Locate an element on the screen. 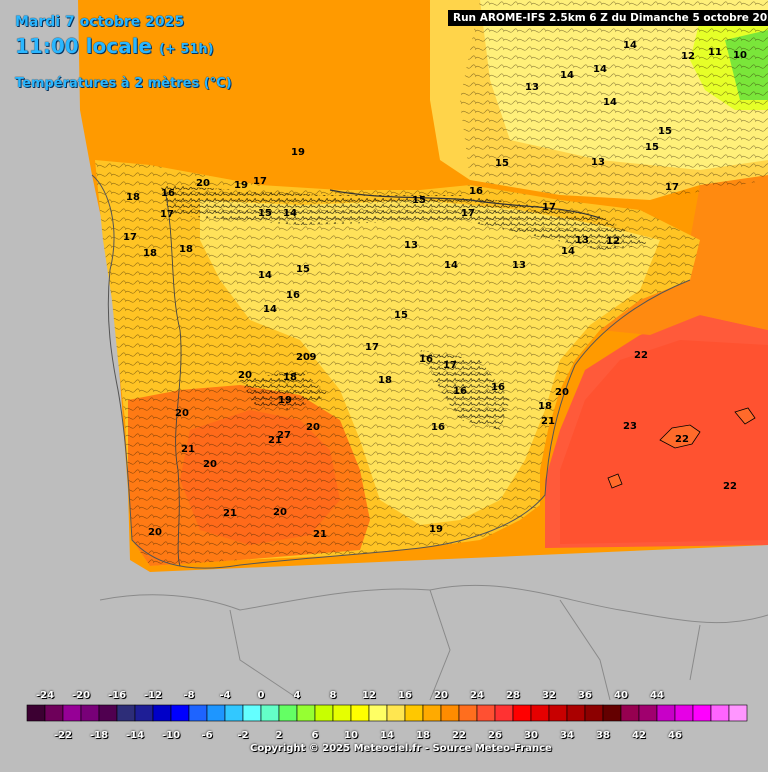 This screenshot has width=768, height=772. legend-tick-bottom: 14 is located at coordinates (387, 735).